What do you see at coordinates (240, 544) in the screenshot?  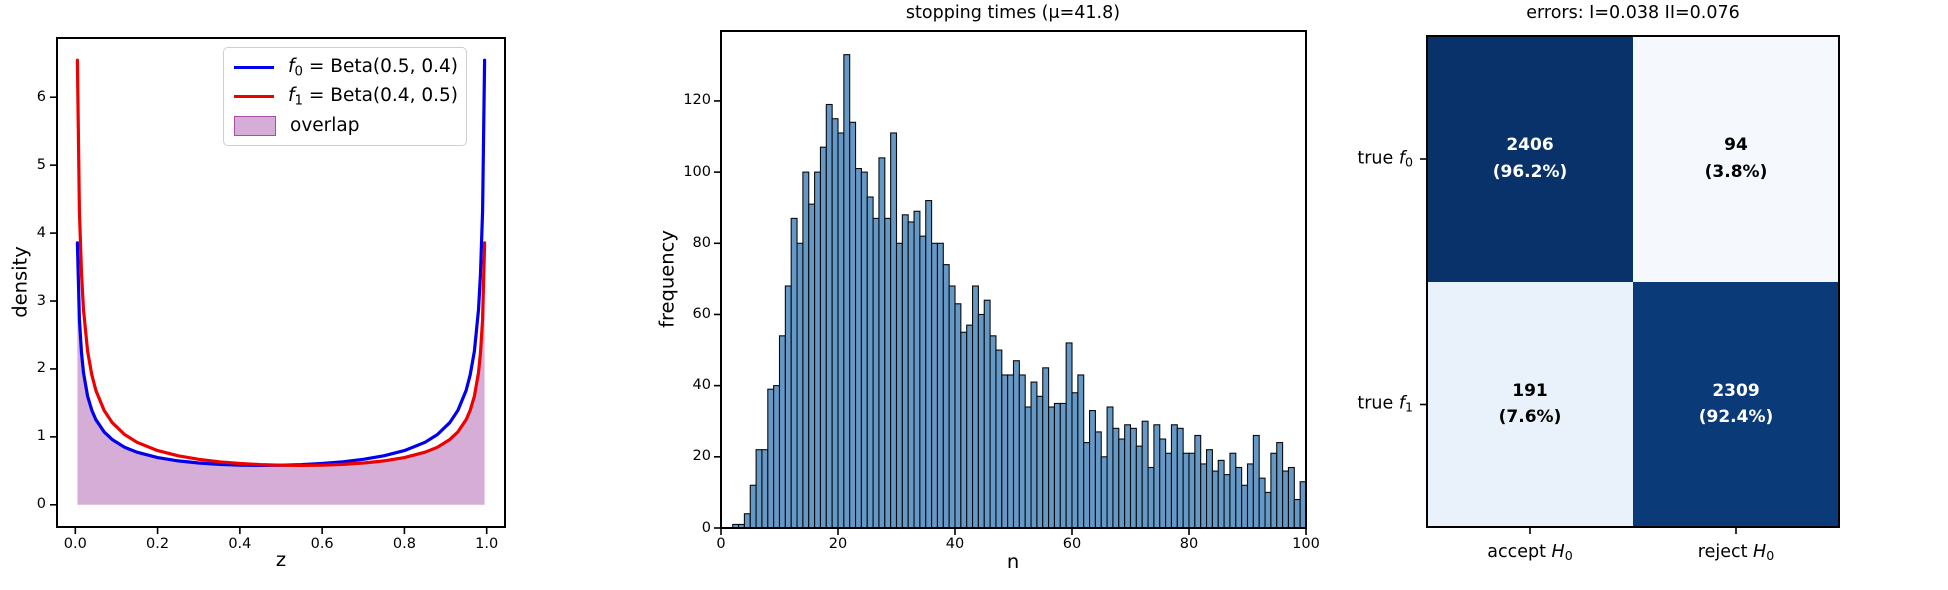 I see `density-x-tick-label: 0.4` at bounding box center [240, 544].